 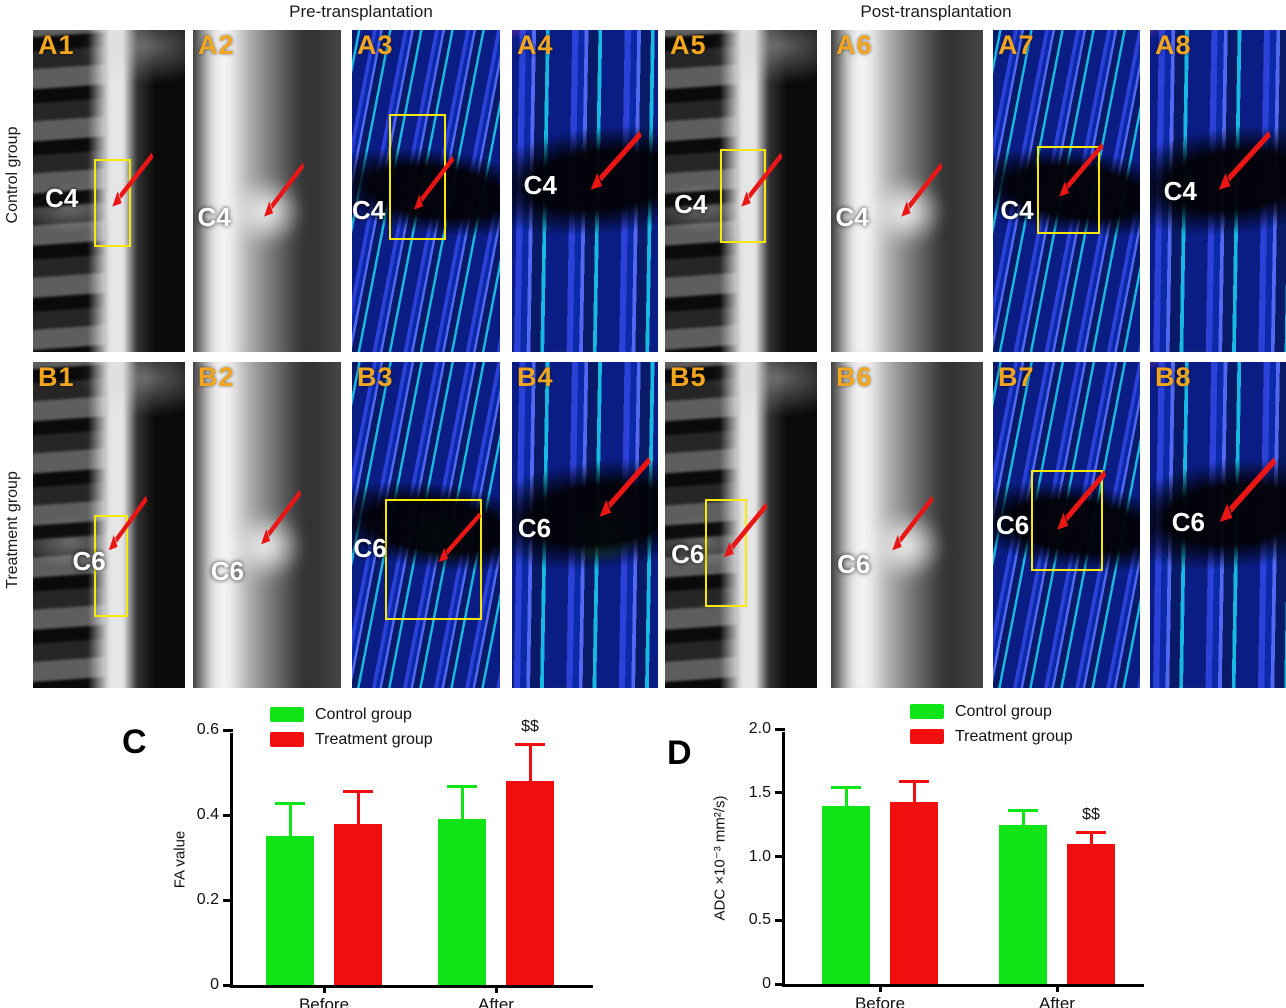 What do you see at coordinates (535, 45) in the screenshot?
I see `panel-label: A4` at bounding box center [535, 45].